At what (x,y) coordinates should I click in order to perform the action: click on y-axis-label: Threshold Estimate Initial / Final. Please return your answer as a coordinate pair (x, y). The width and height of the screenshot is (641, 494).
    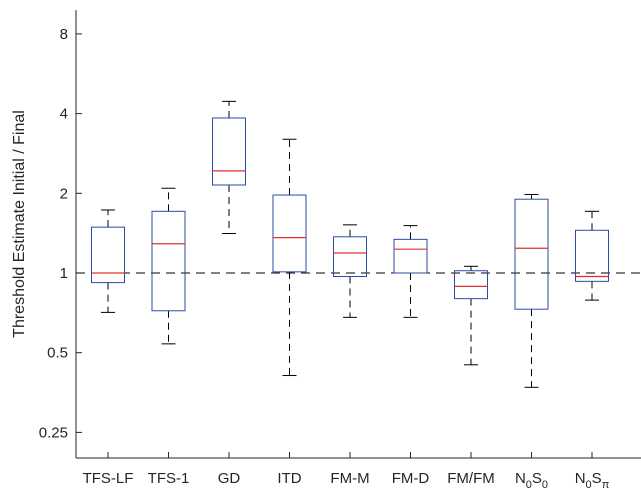
    Looking at the image, I should click on (19, 224).